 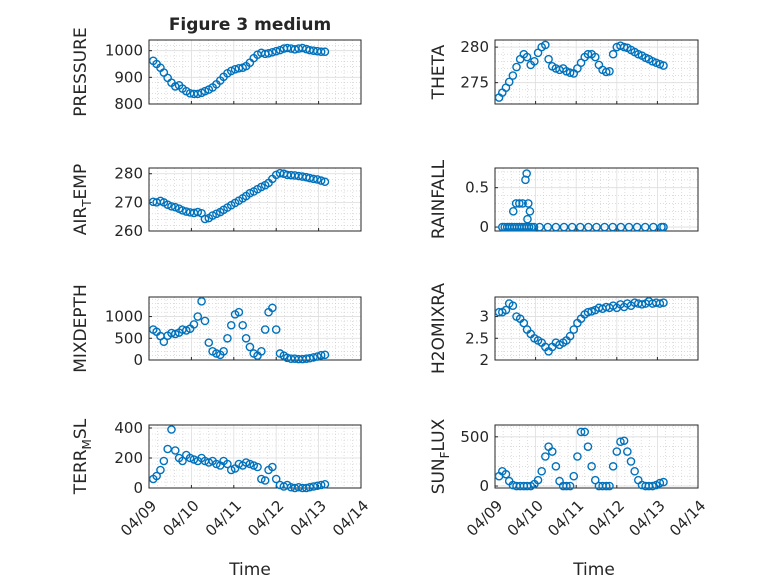 What do you see at coordinates (128, 338) in the screenshot?
I see `y-tick-label: 500` at bounding box center [128, 338].